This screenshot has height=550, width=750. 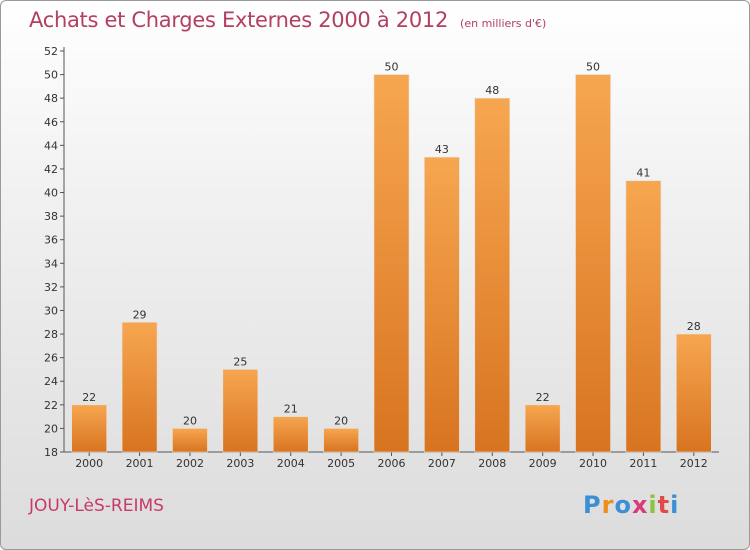 What do you see at coordinates (51, 287) in the screenshot?
I see `y-tick-label: 32` at bounding box center [51, 287].